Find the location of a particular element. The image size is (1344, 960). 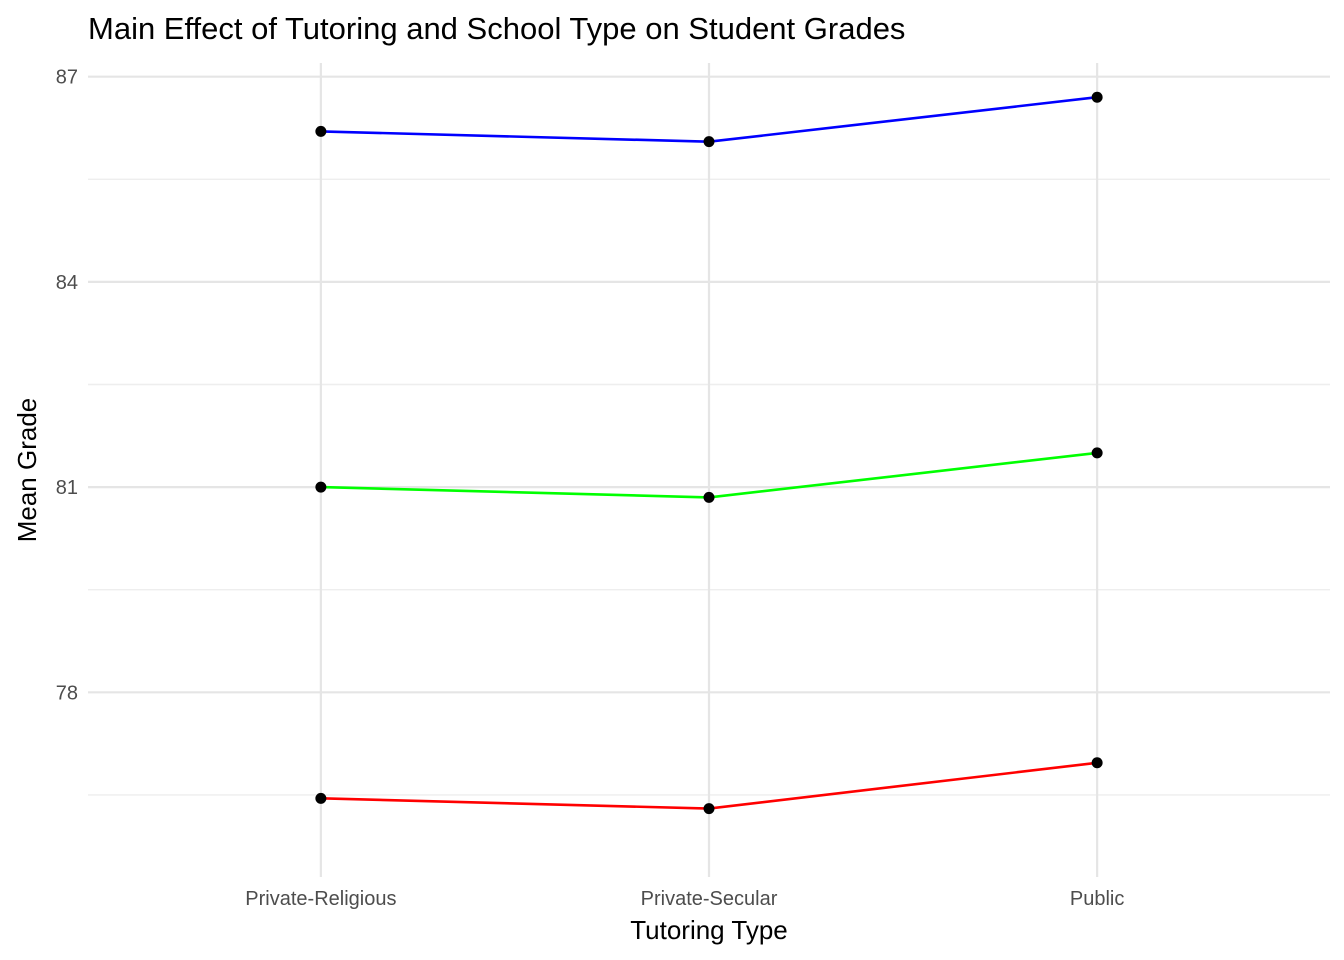

y-tick-label: 87 is located at coordinates (67, 78).